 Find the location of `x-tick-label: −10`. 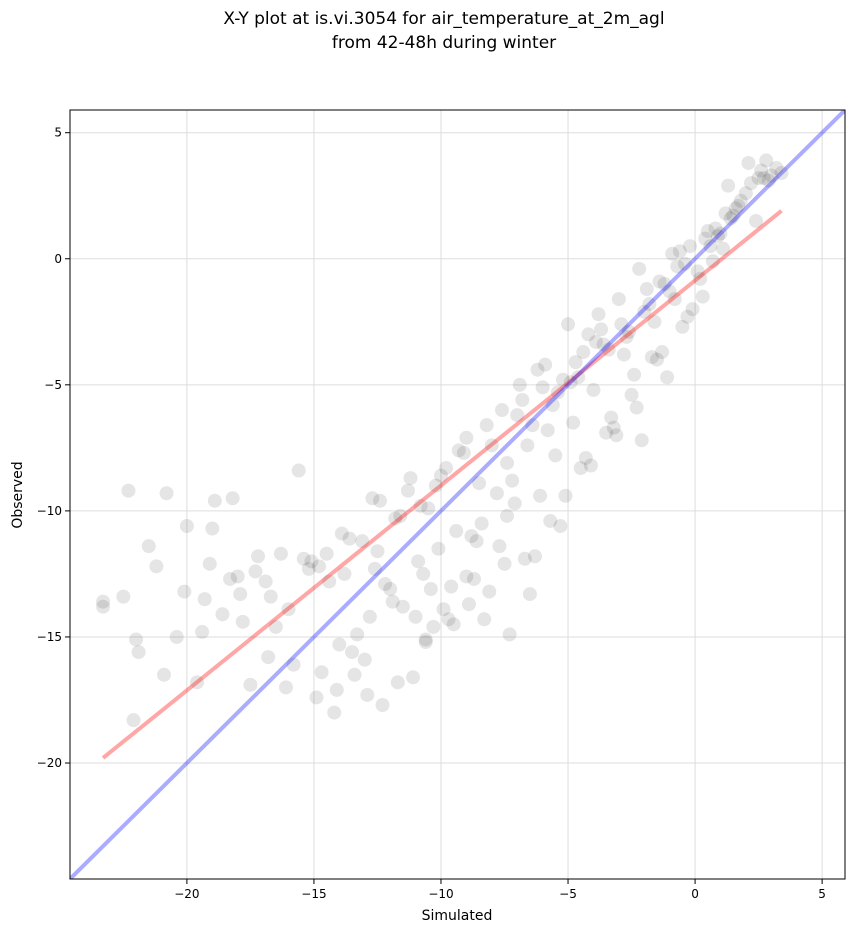

x-tick-label: −10 is located at coordinates (440, 894).